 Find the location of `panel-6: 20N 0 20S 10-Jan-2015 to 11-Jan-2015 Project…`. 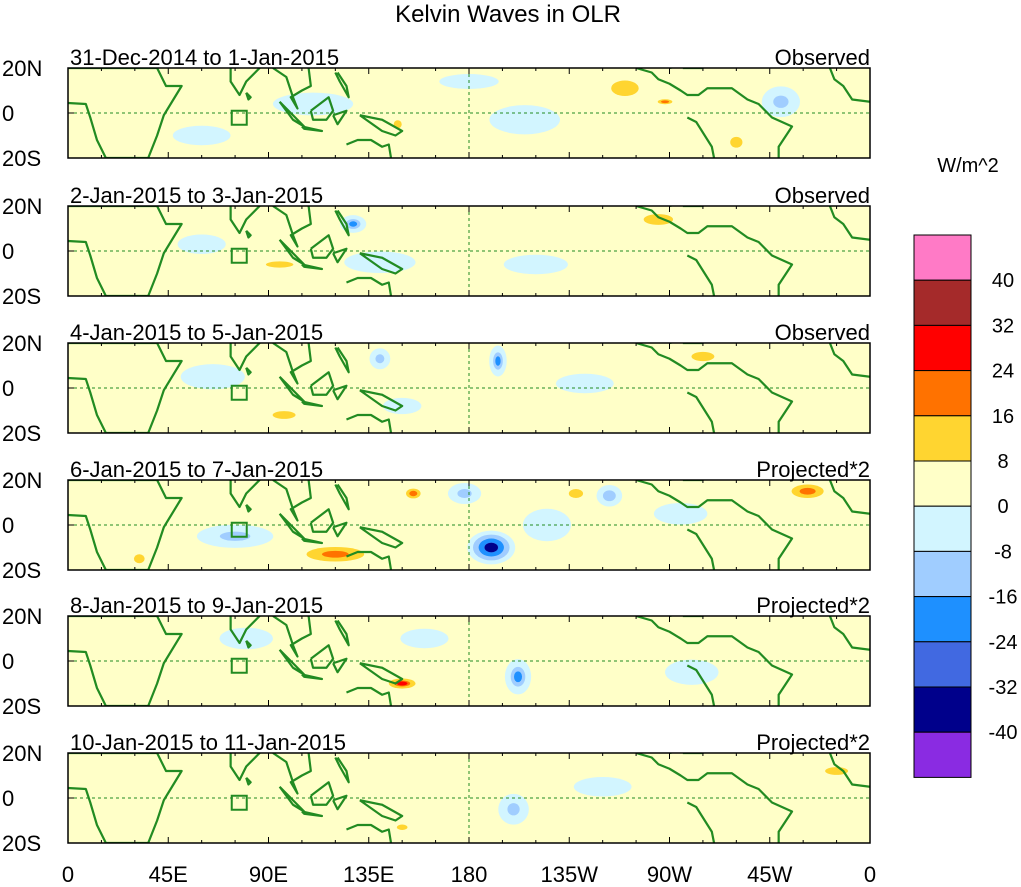

panel-6: 20N 0 20S 10-Jan-2015 to 11-Jan-2015 Project… is located at coordinates (436, 793).